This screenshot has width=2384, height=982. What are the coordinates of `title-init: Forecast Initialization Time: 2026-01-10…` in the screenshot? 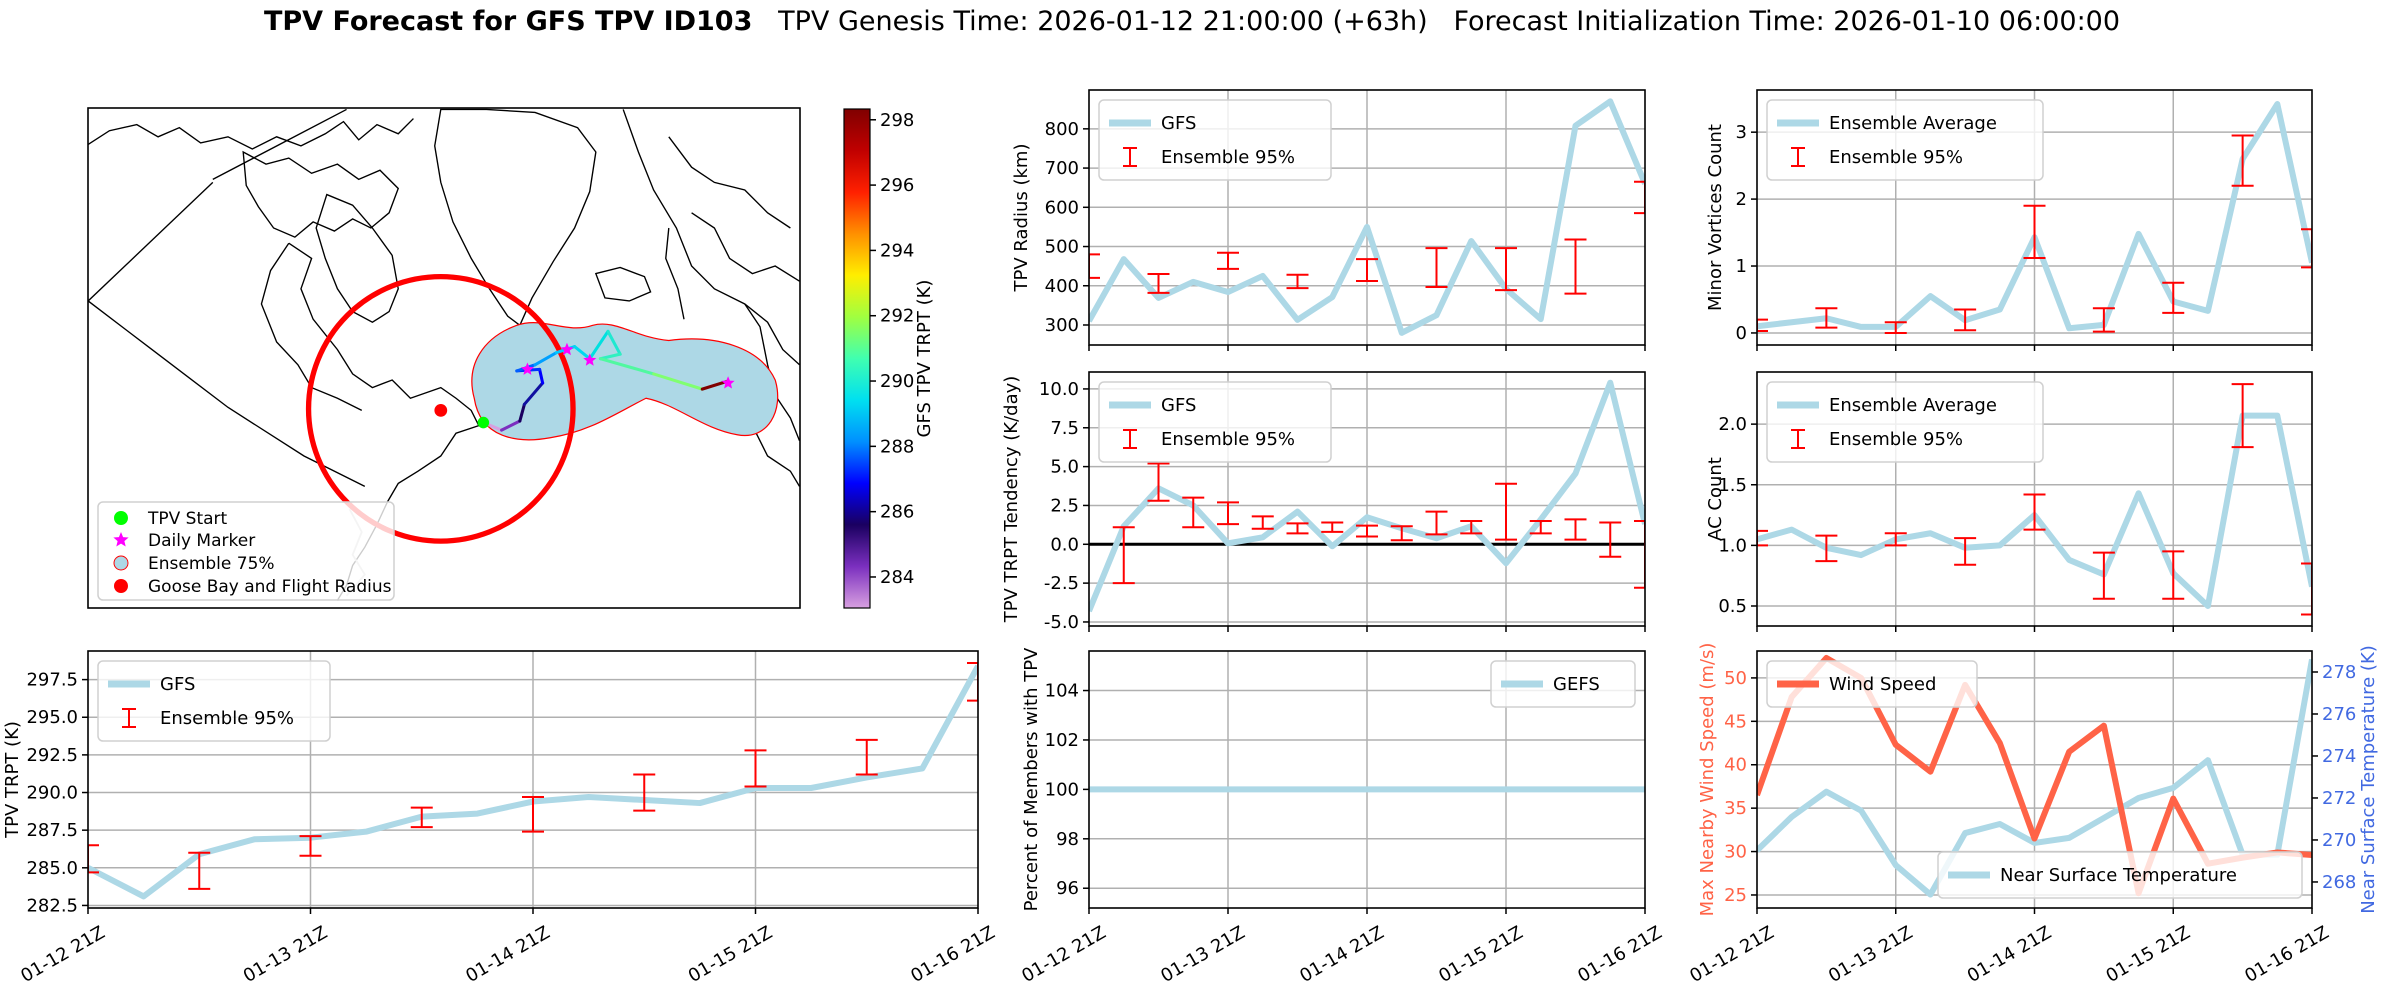 It's located at (1787, 21).